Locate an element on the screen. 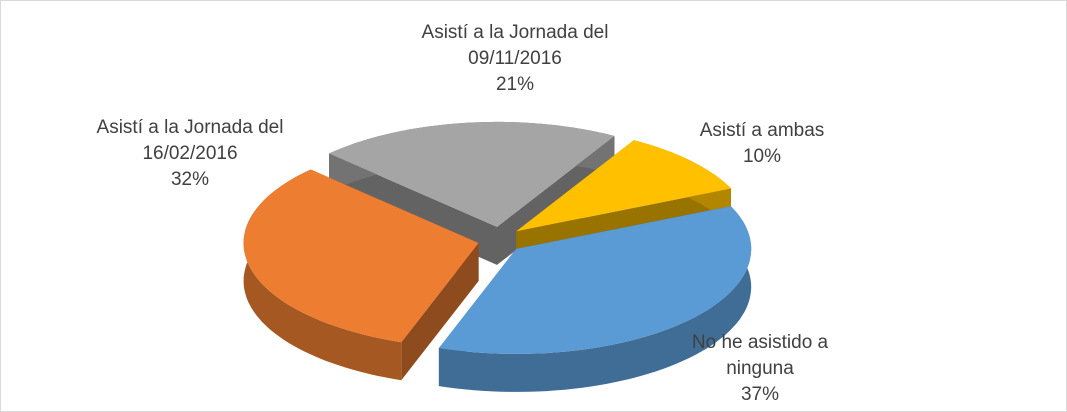 The height and width of the screenshot is (412, 1067). data-label: Asistí a la Jornada del 16/02/2016 32% is located at coordinates (190, 154).